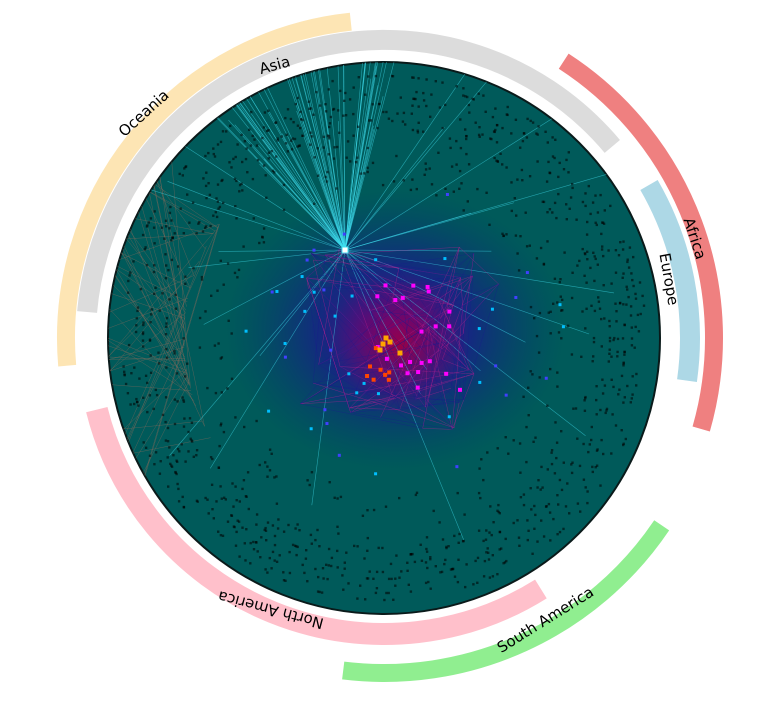  What do you see at coordinates (506, 601) in the screenshot?
I see `region-arc-south-america` at bounding box center [506, 601].